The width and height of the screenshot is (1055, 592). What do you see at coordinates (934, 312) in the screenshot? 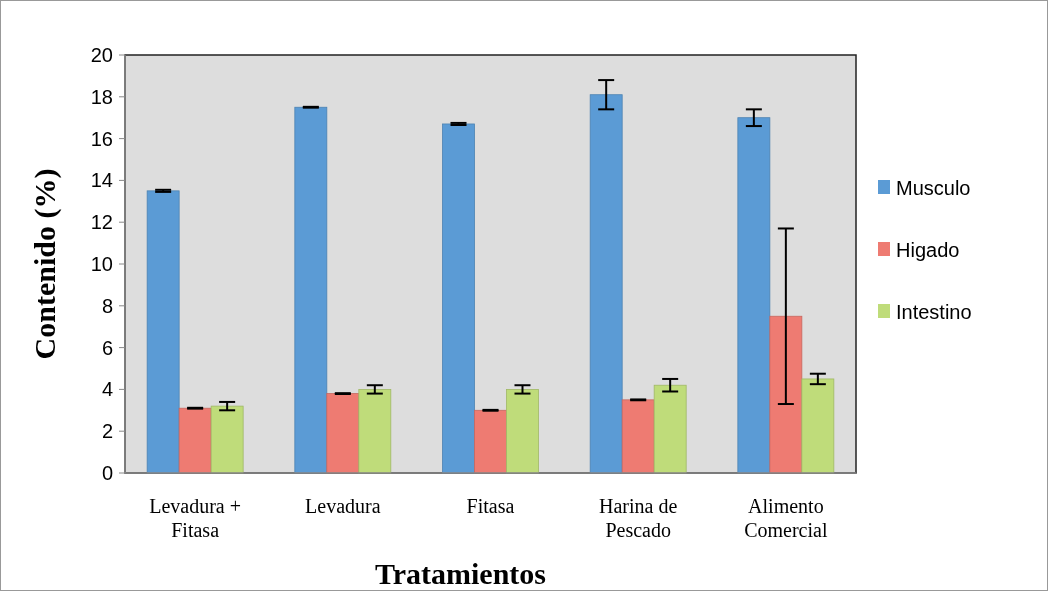
I see `legend-label: Intestino` at bounding box center [934, 312].